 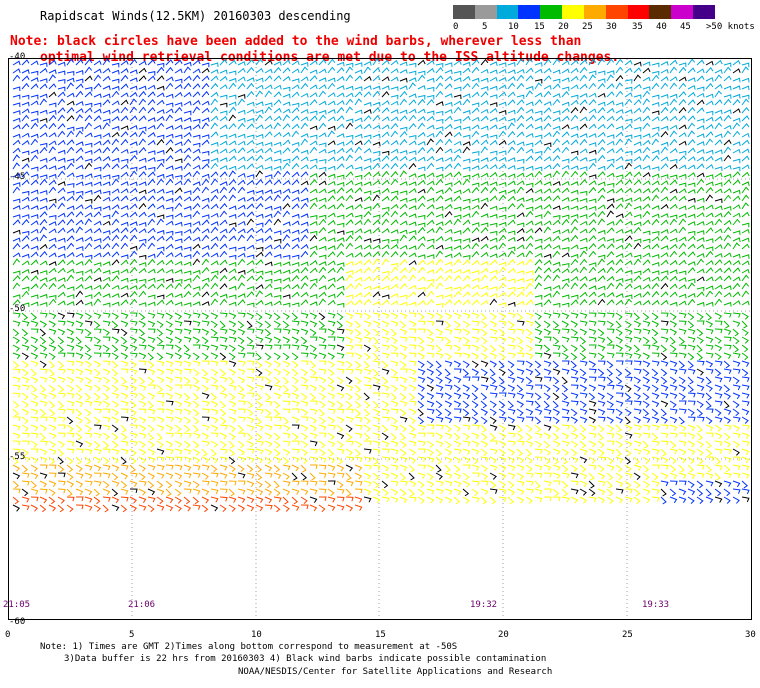 I want to click on lon-label: 0, so click(x=8, y=635).